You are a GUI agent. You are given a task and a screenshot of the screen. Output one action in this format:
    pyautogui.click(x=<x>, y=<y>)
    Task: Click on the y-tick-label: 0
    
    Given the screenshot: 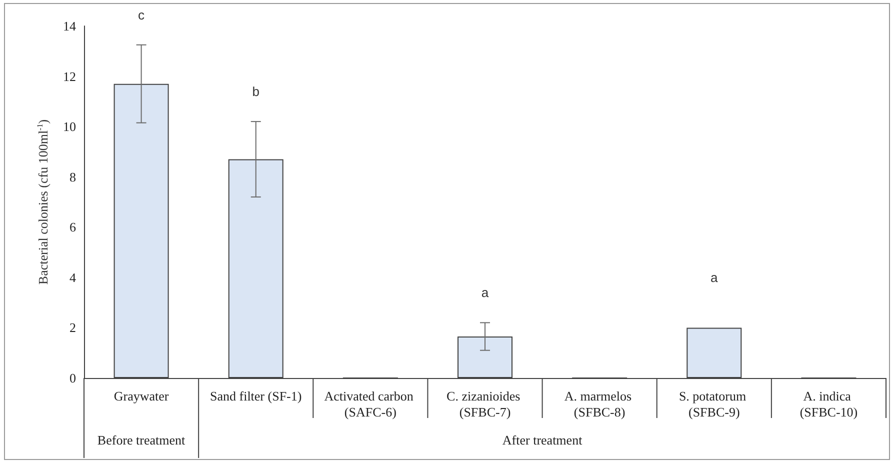 What is the action you would take?
    pyautogui.click(x=73, y=378)
    